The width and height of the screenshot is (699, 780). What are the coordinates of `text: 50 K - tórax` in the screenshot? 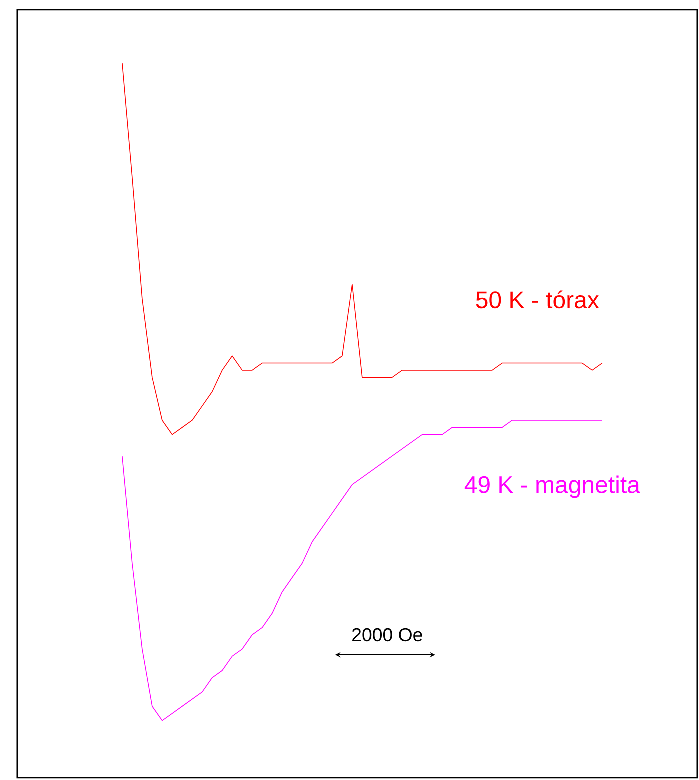 It's located at (537, 299).